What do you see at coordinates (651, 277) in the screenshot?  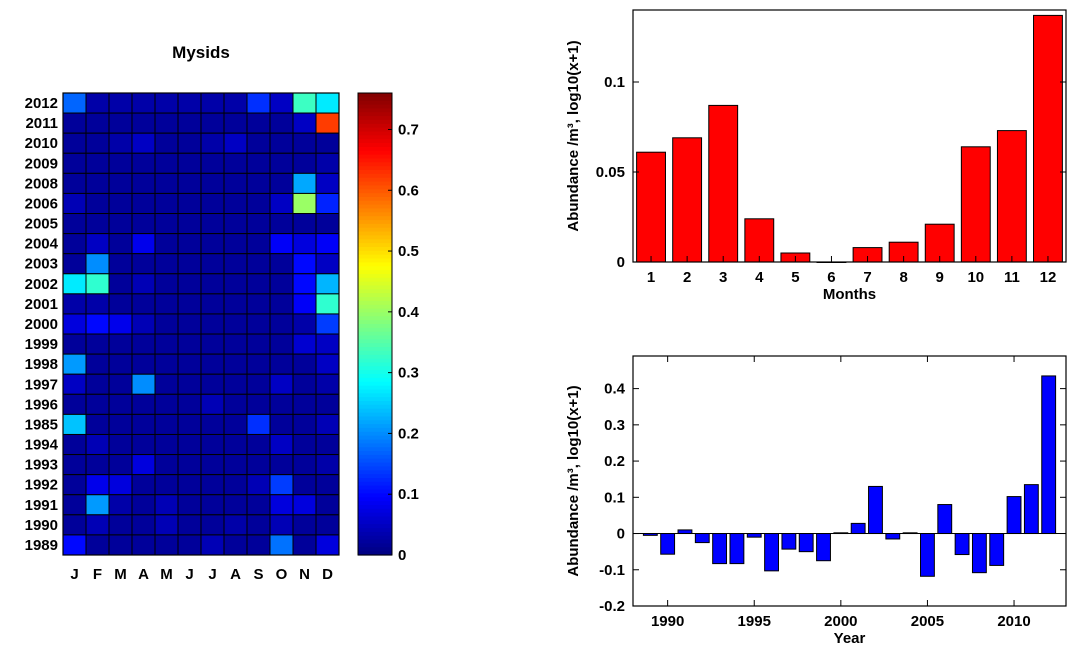 I see `x-tick-label: 1` at bounding box center [651, 277].